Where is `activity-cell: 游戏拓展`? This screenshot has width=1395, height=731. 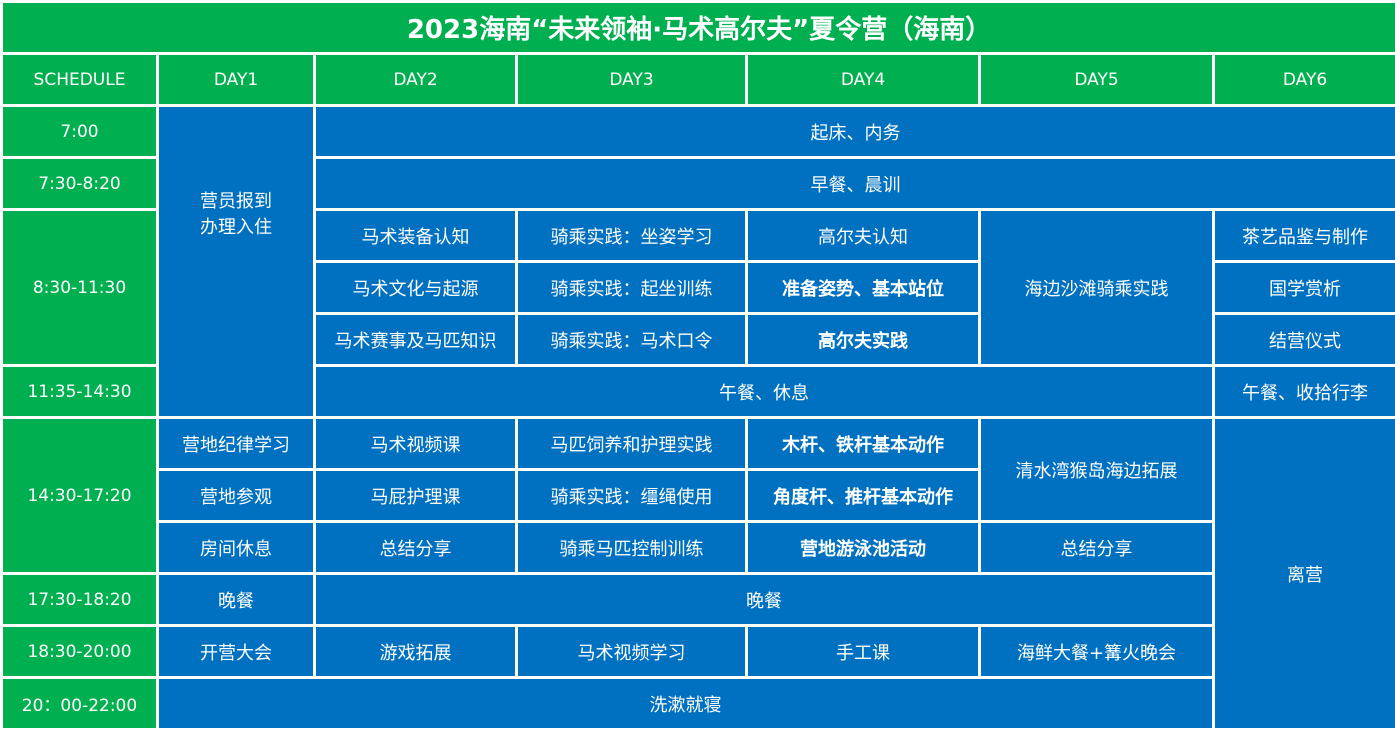 activity-cell: 游戏拓展 is located at coordinates (416, 652).